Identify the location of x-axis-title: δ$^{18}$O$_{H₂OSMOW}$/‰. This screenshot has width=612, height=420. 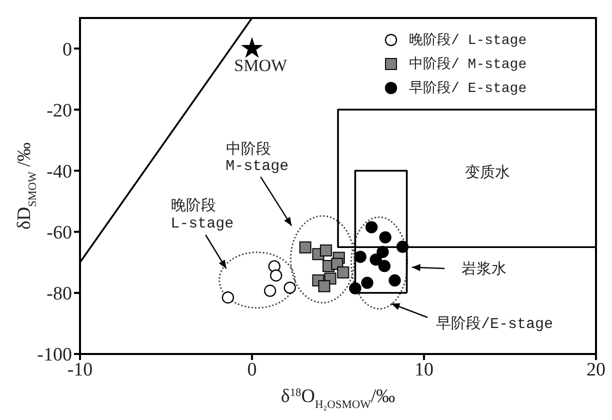
(338, 398).